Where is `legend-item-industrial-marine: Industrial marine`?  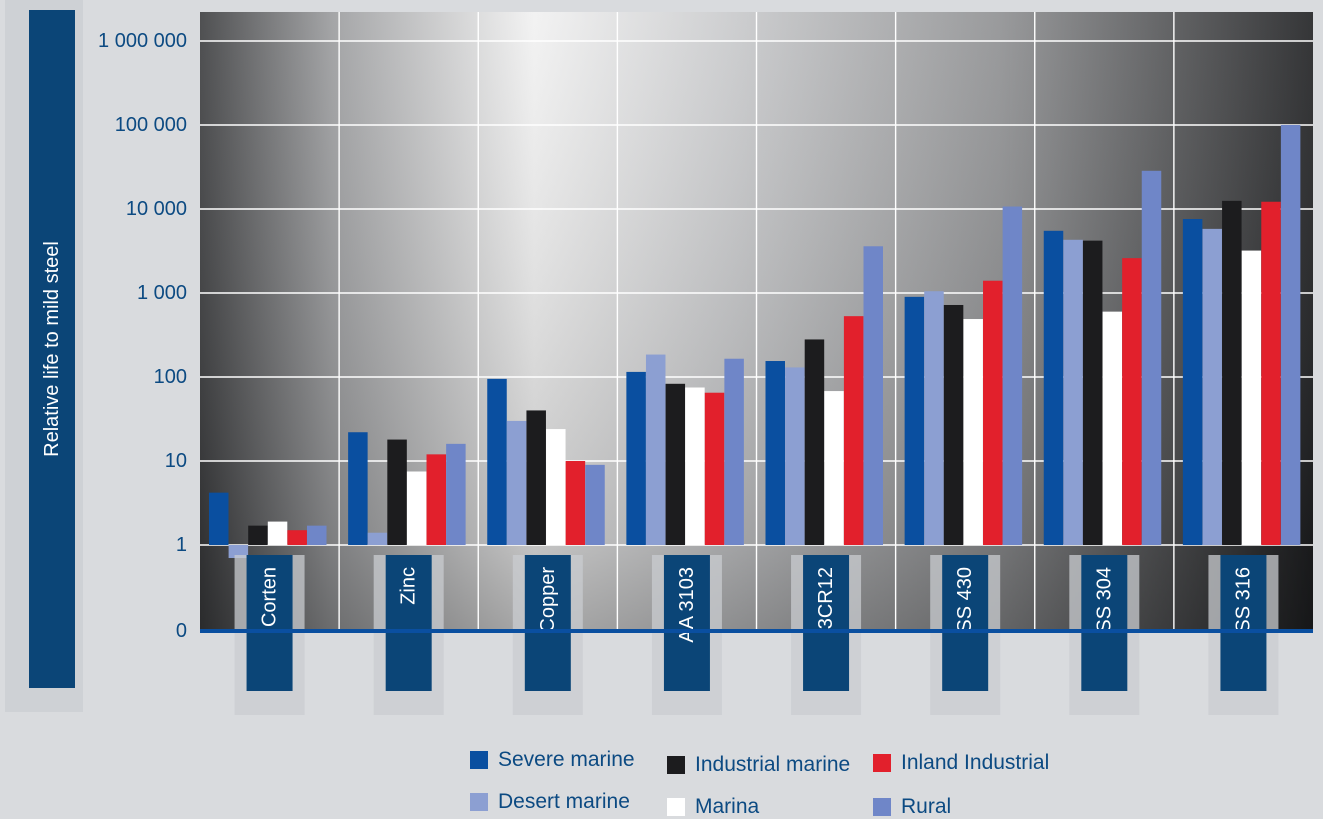 legend-item-industrial-marine: Industrial marine is located at coordinates (758, 765).